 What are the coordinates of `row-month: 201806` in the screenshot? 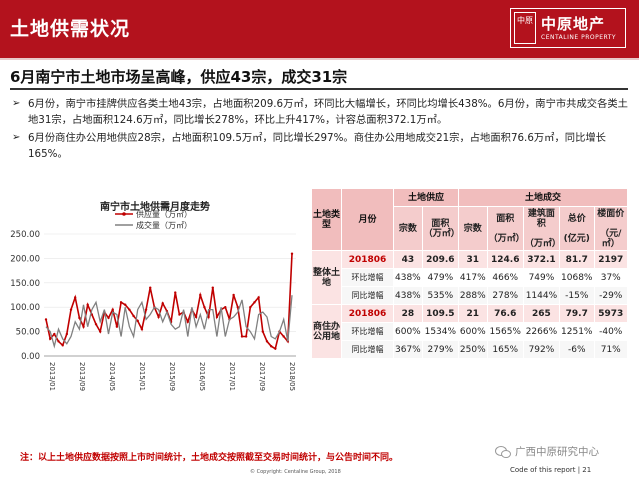 It's located at (367, 259).